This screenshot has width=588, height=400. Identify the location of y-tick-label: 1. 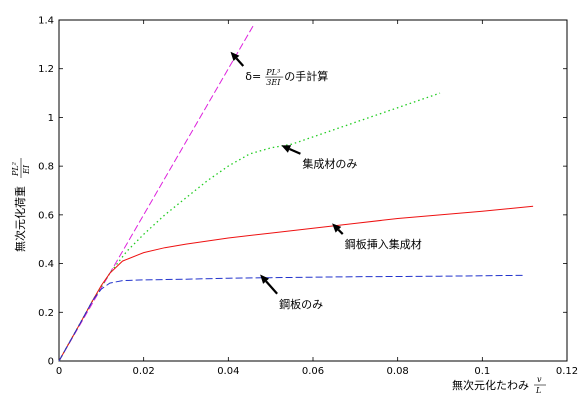
(51, 118).